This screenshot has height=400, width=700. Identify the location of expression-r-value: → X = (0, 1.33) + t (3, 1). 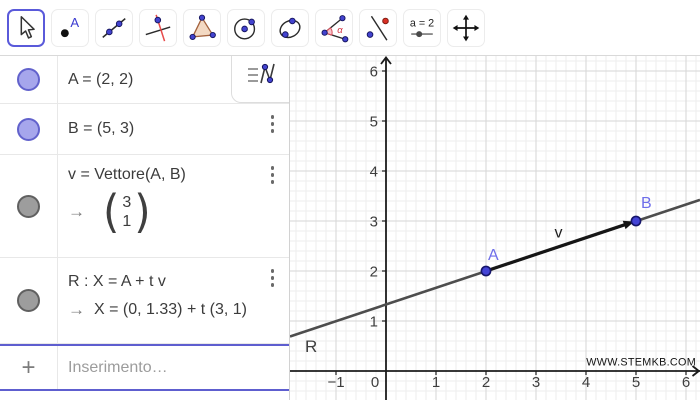
(178, 310).